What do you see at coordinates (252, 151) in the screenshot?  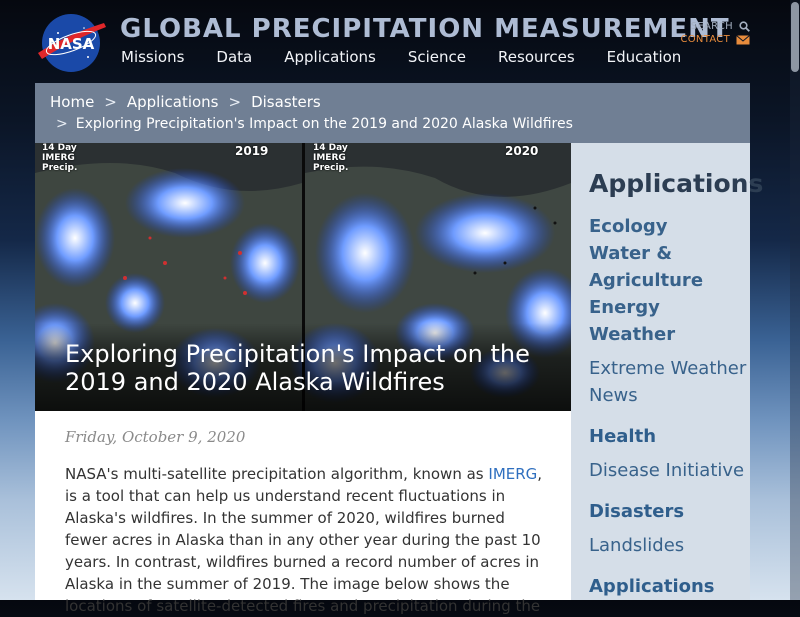 I see `map-year-left: 2019` at bounding box center [252, 151].